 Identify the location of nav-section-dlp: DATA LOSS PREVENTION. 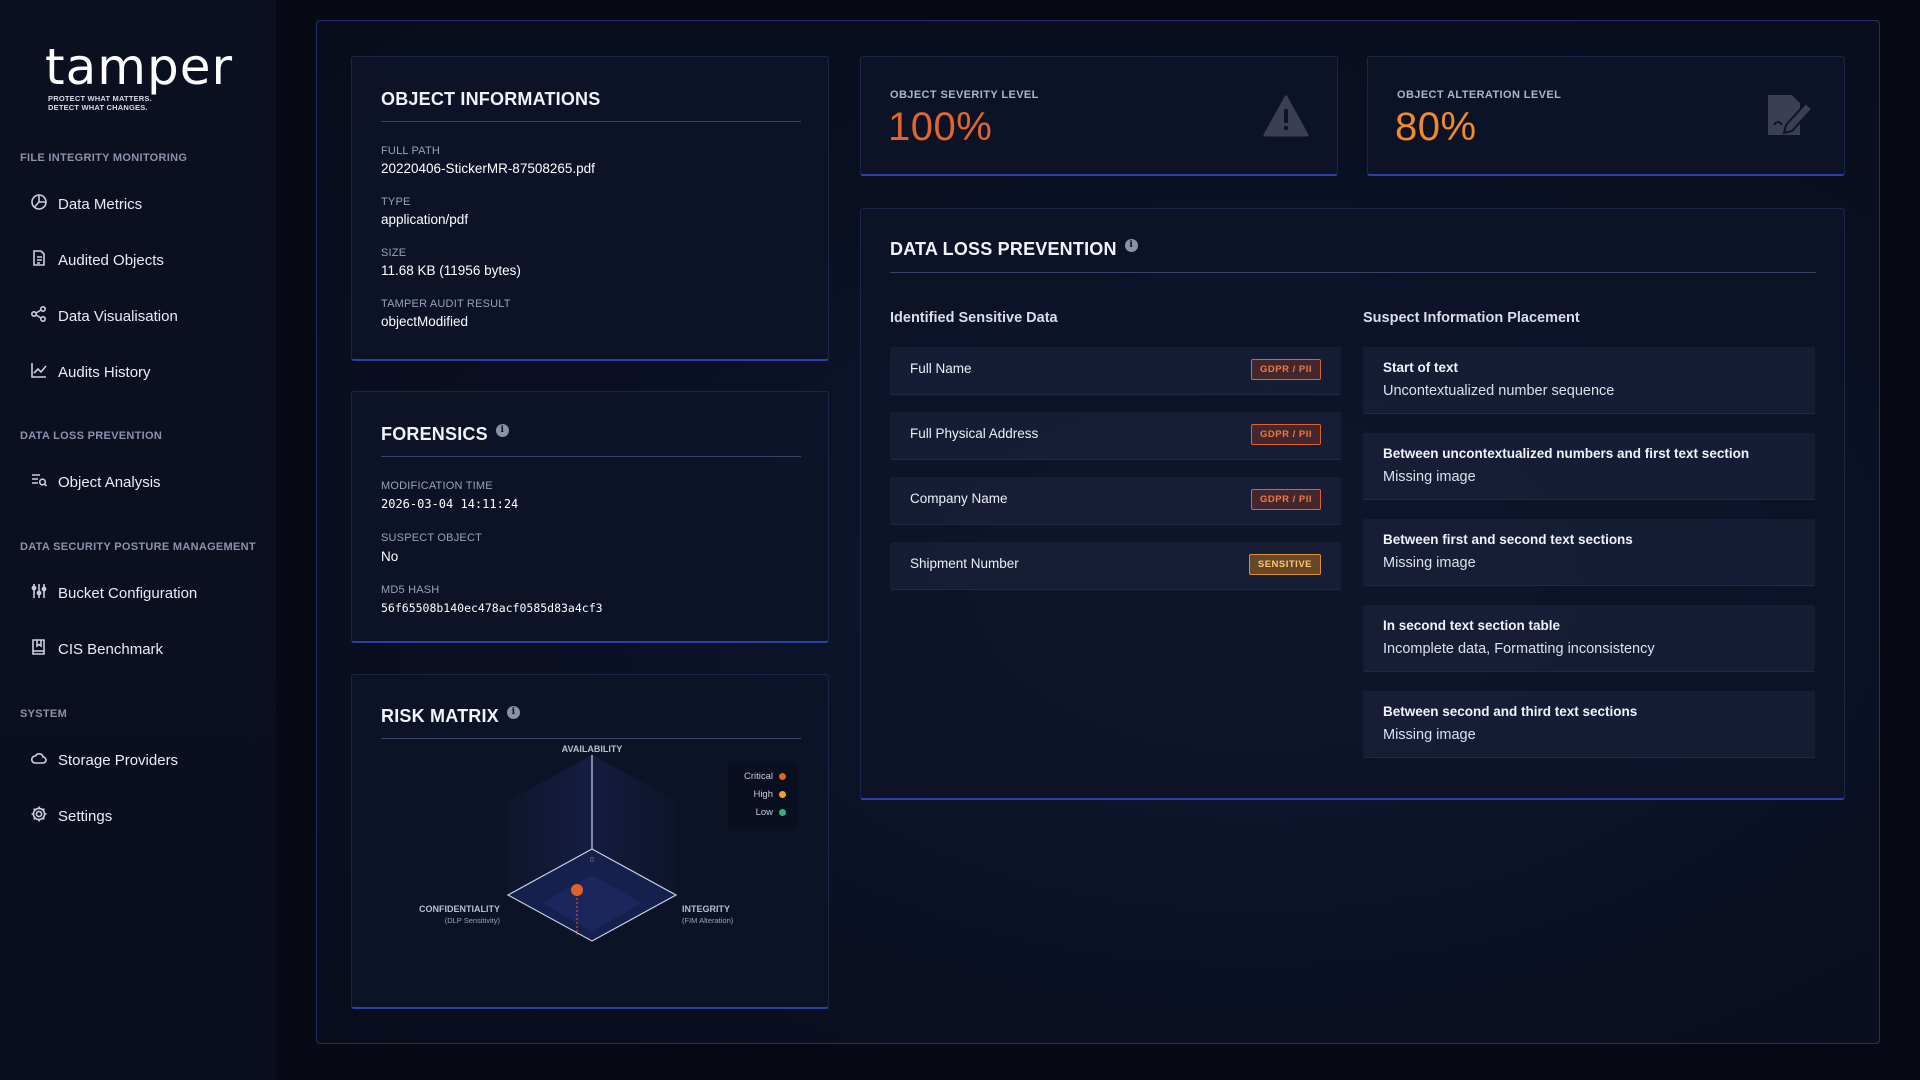
(91, 436).